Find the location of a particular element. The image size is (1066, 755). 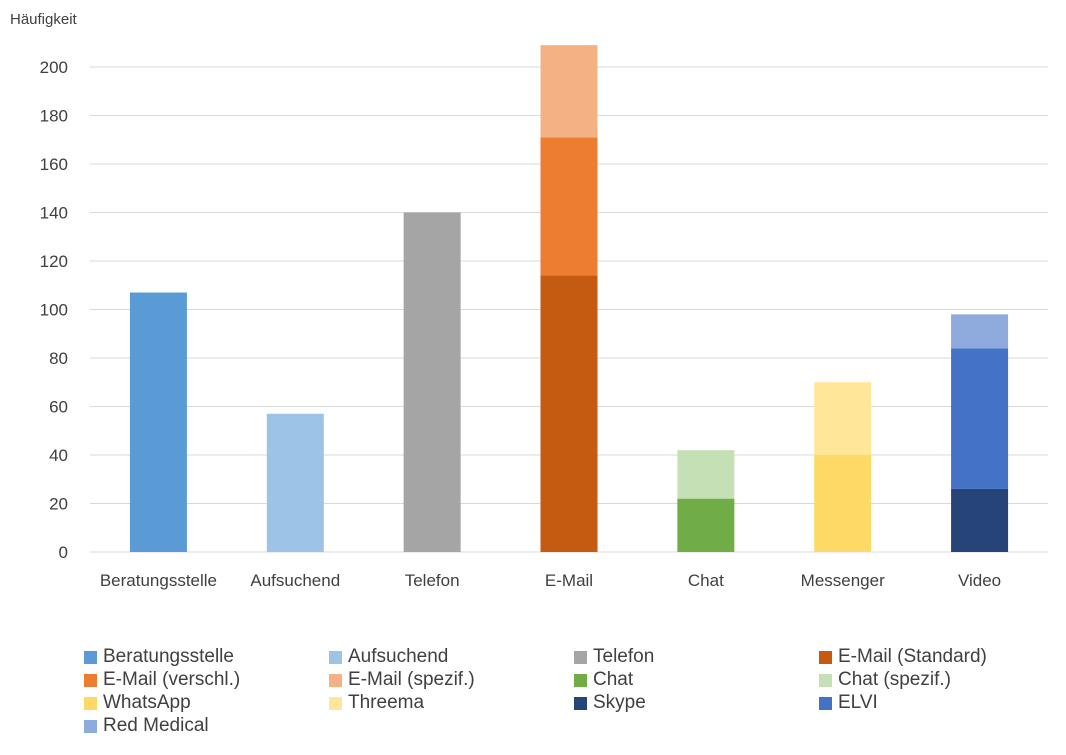

y-axis-ticks: 0 20 40 60 80 100 120 140 160 180 200 is located at coordinates (54, 310).